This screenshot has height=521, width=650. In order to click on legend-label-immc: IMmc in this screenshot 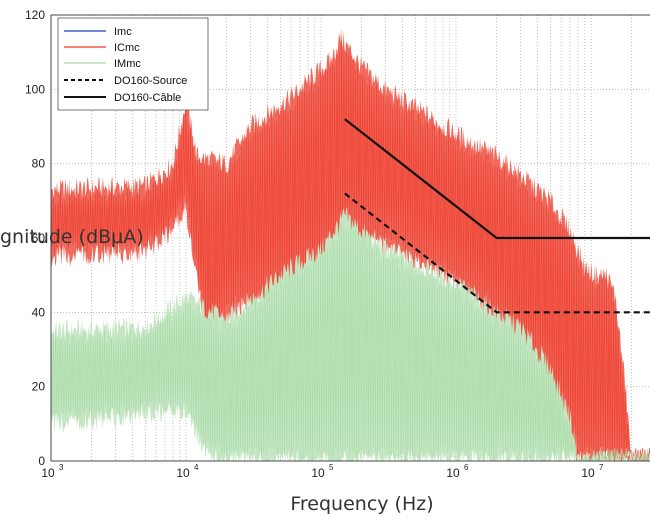, I will do `click(127, 64)`.